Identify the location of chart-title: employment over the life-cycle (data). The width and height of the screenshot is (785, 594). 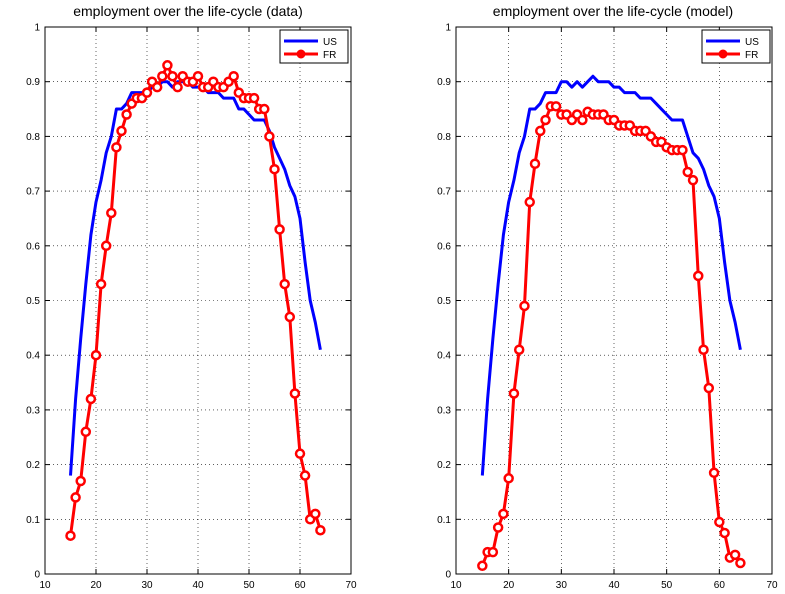
(188, 11).